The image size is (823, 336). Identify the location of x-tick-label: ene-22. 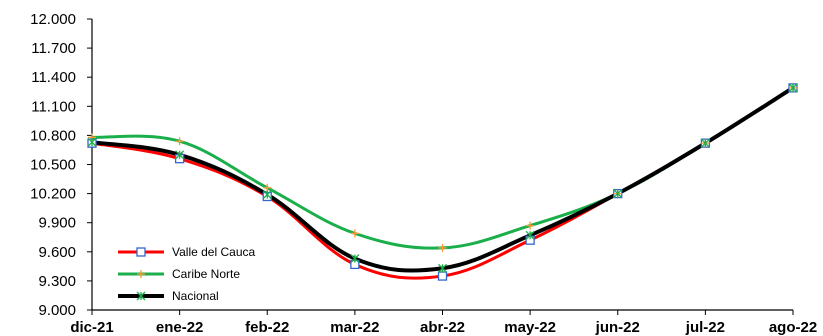
(180, 327).